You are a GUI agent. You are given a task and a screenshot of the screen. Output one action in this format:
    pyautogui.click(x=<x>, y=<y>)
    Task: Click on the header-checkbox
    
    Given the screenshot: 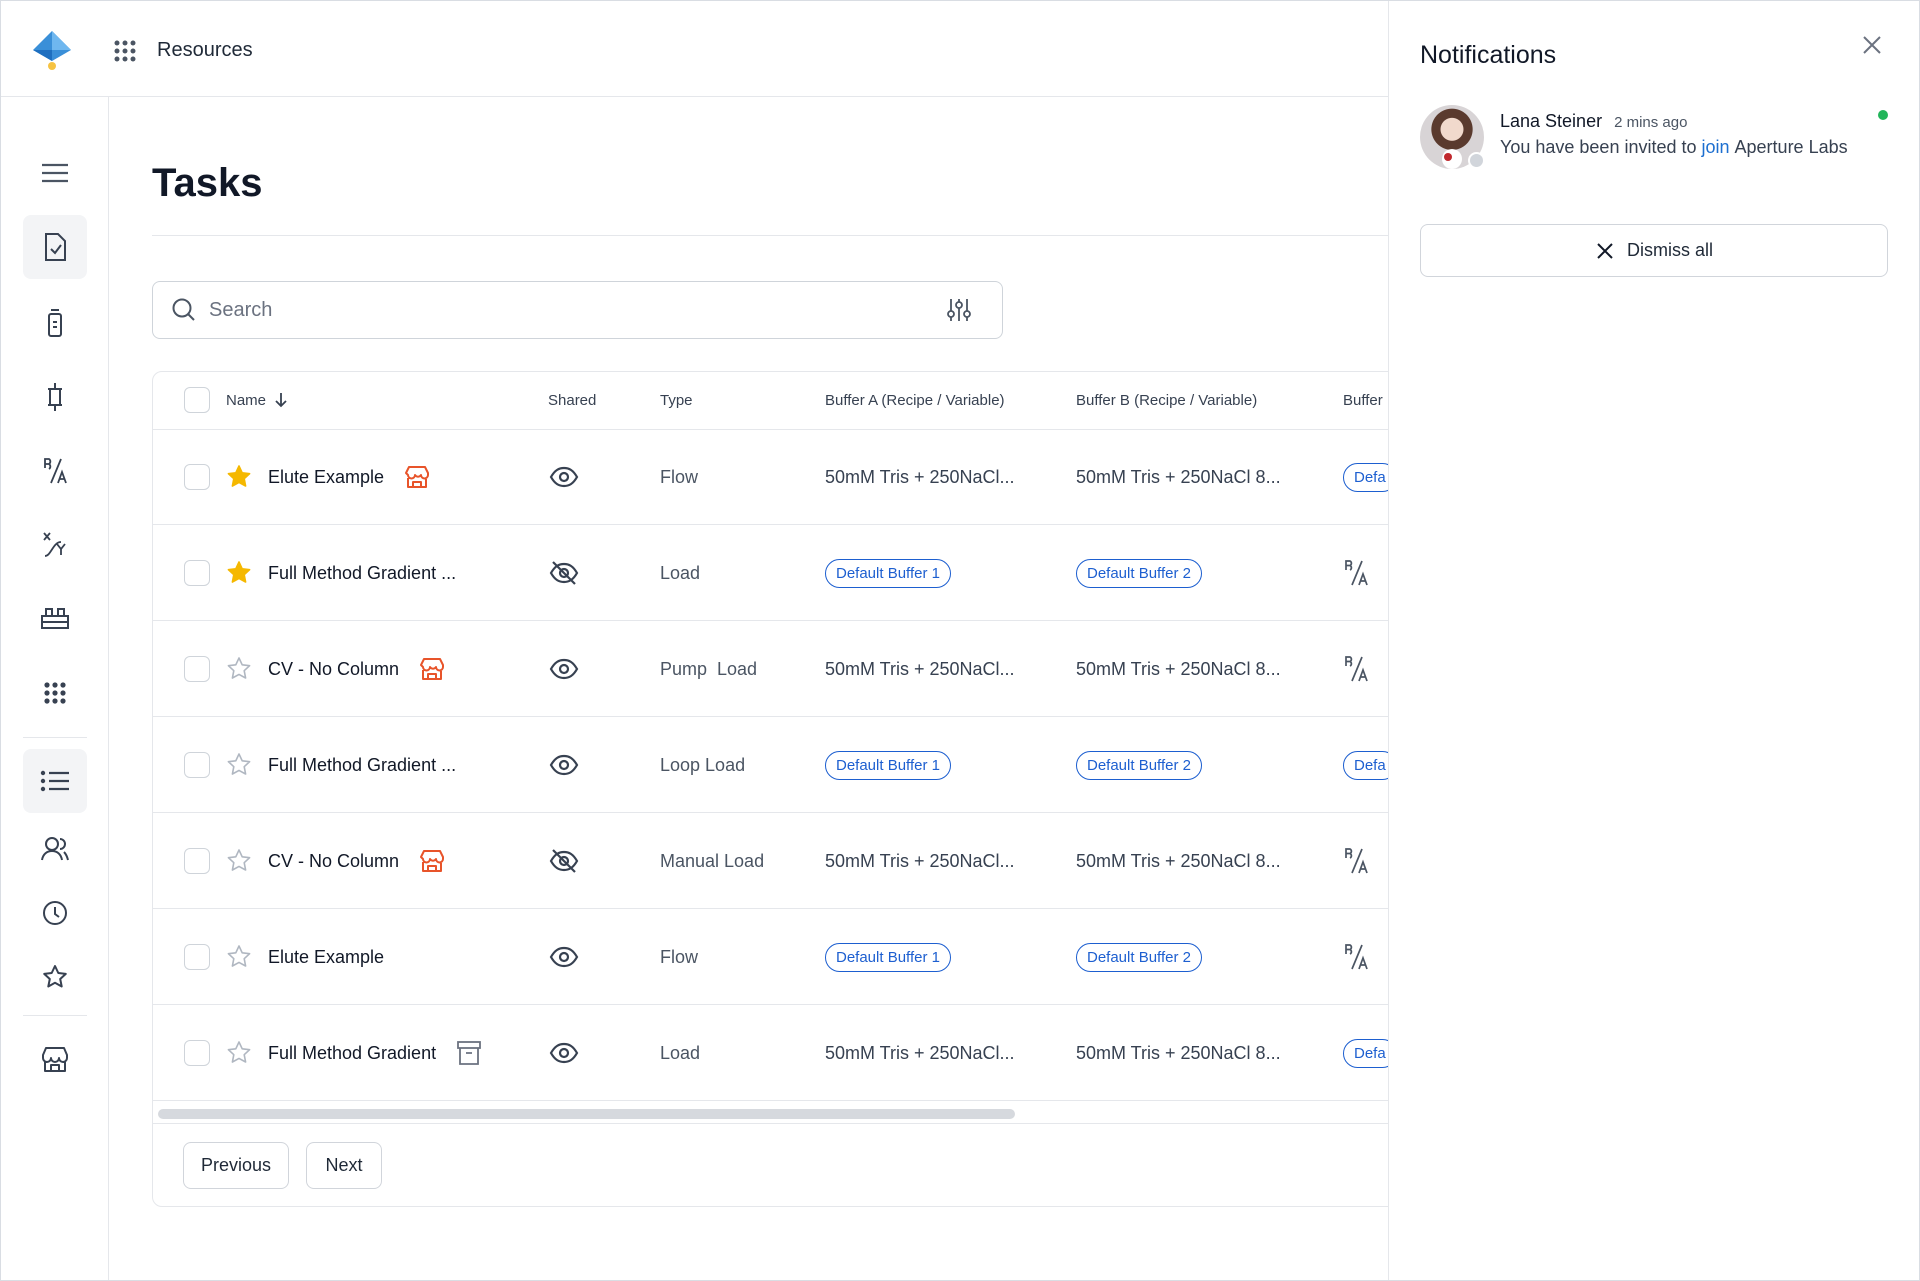 What is the action you would take?
    pyautogui.click(x=197, y=400)
    